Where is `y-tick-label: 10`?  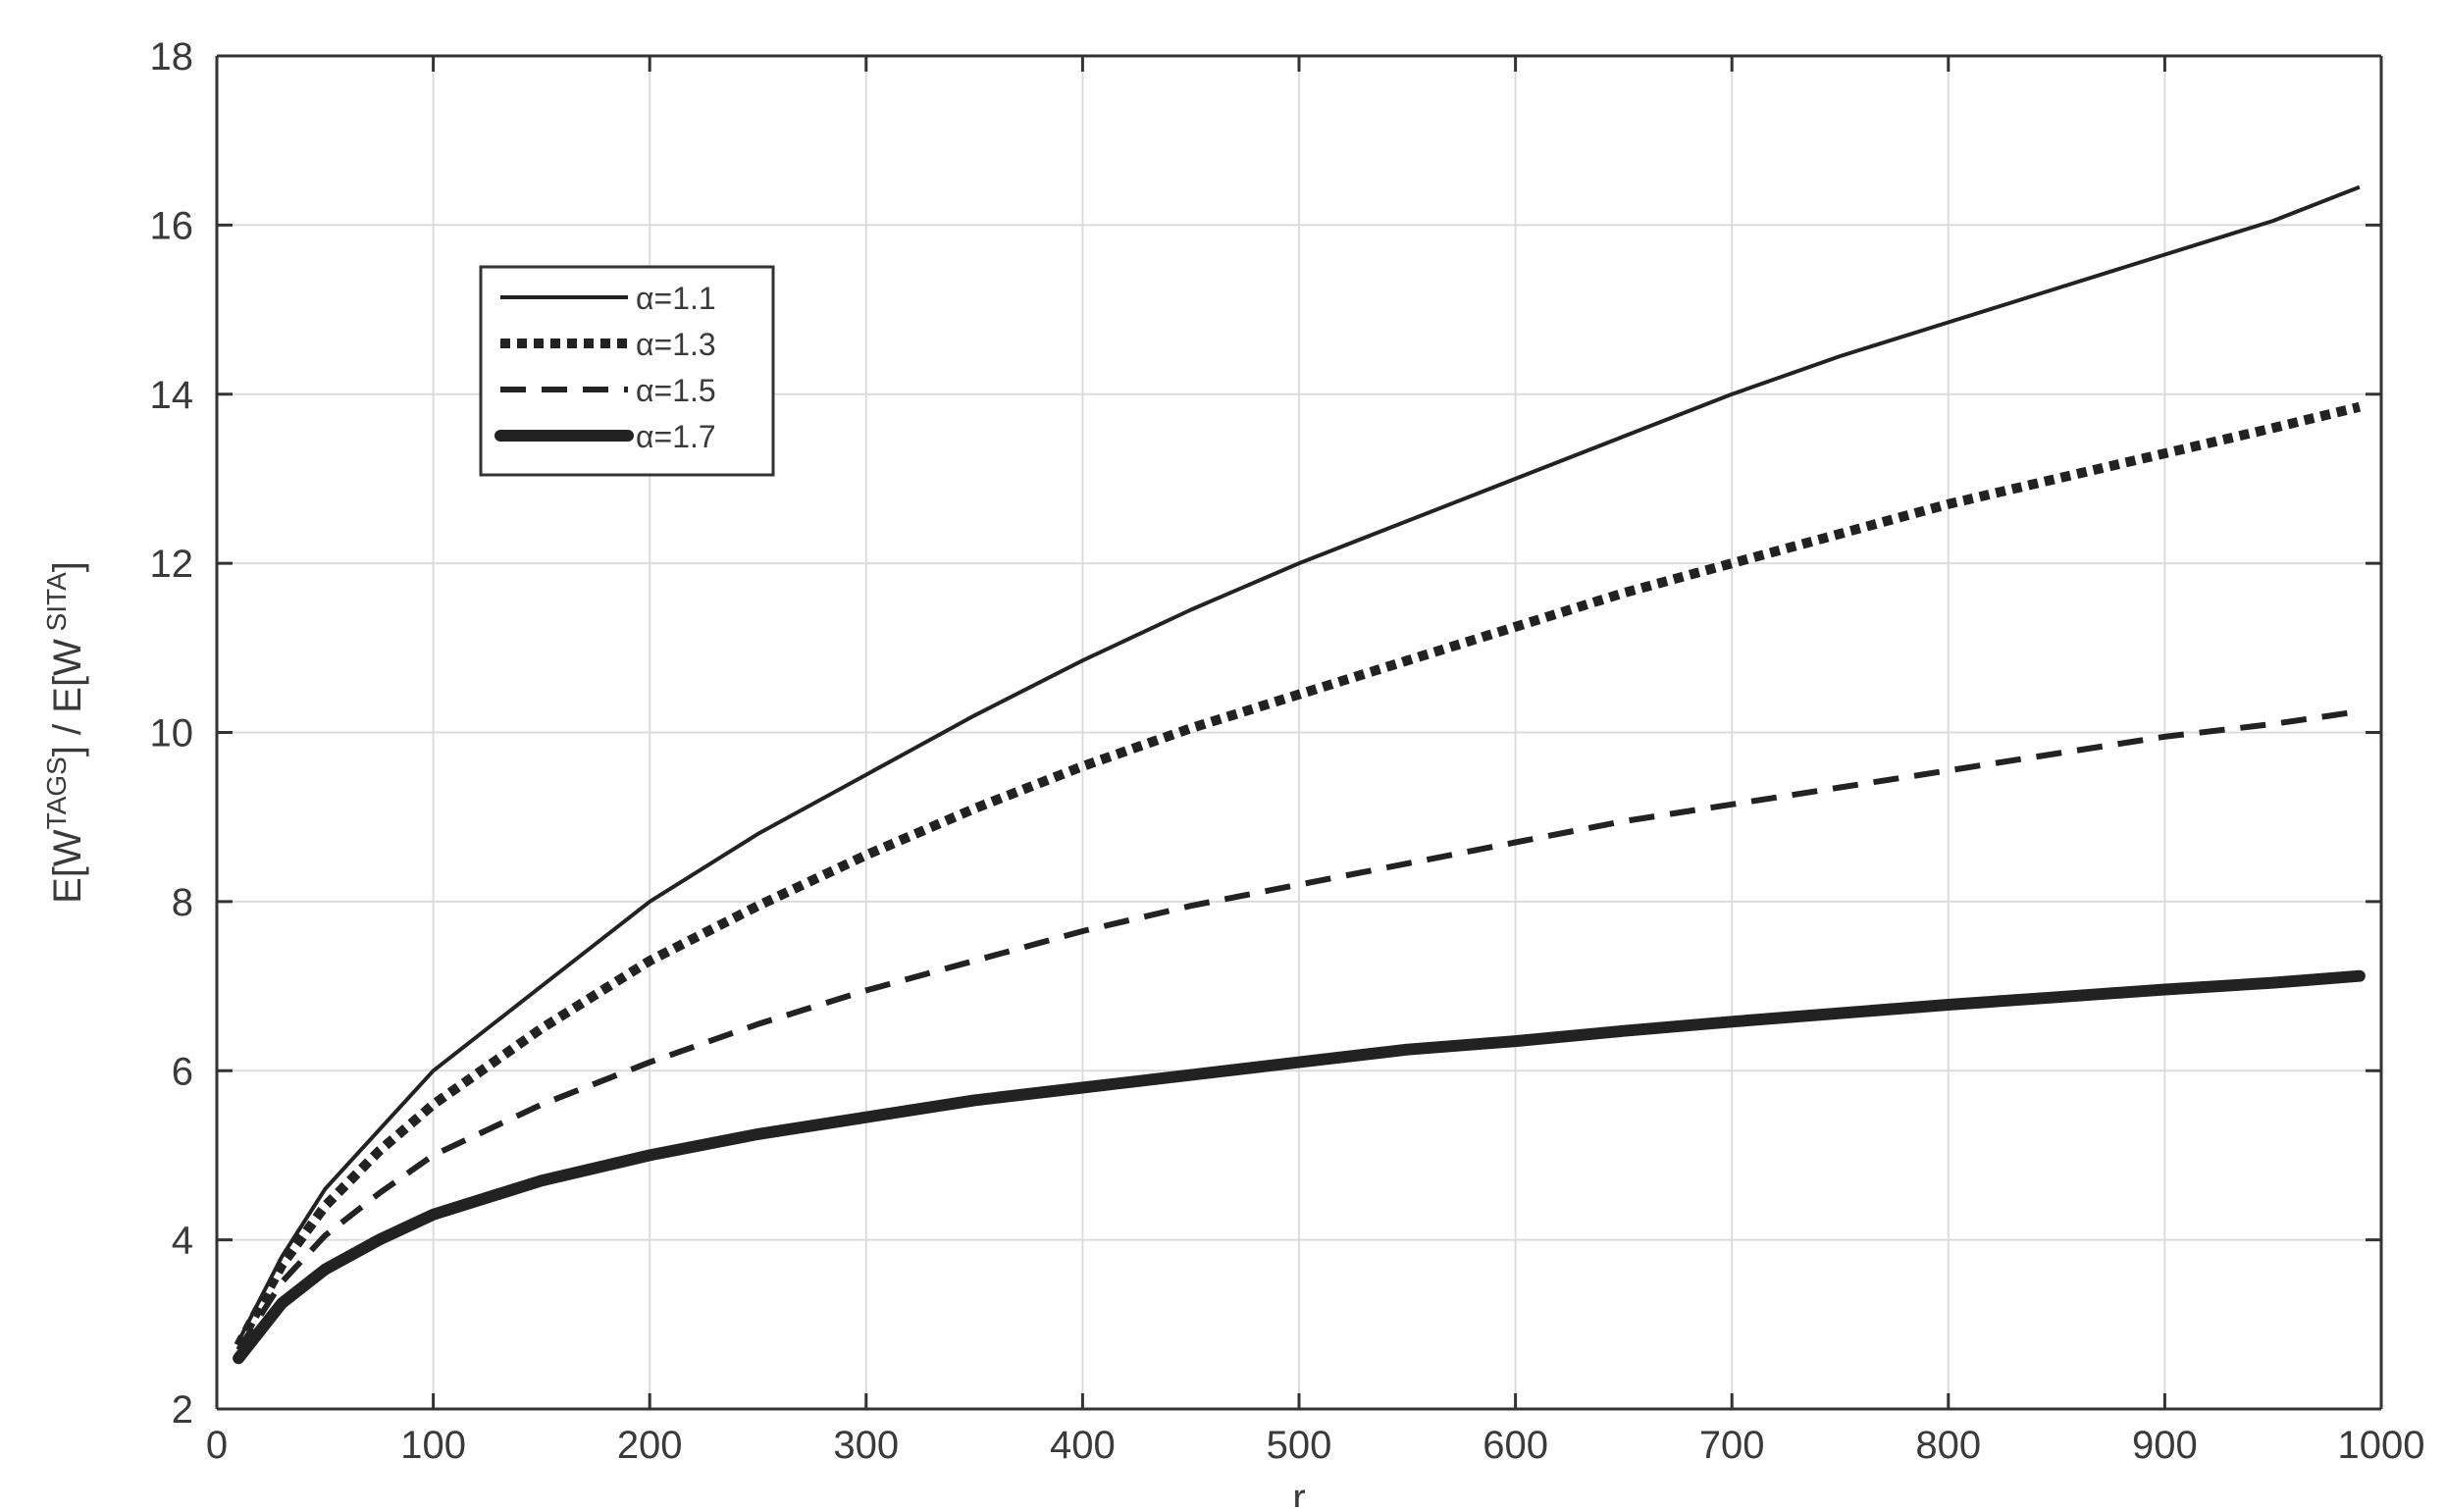 y-tick-label: 10 is located at coordinates (172, 734).